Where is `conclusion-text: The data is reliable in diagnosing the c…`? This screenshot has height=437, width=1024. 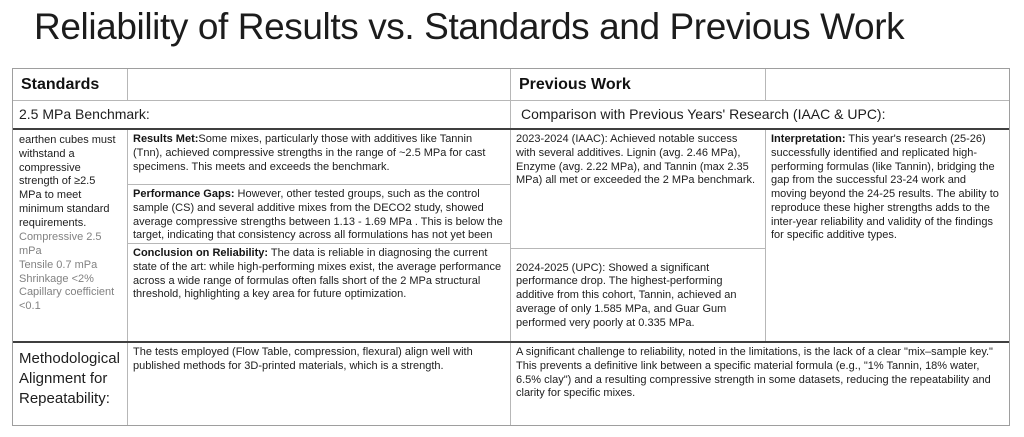 conclusion-text: The data is reliable in diagnosing the c… is located at coordinates (317, 274).